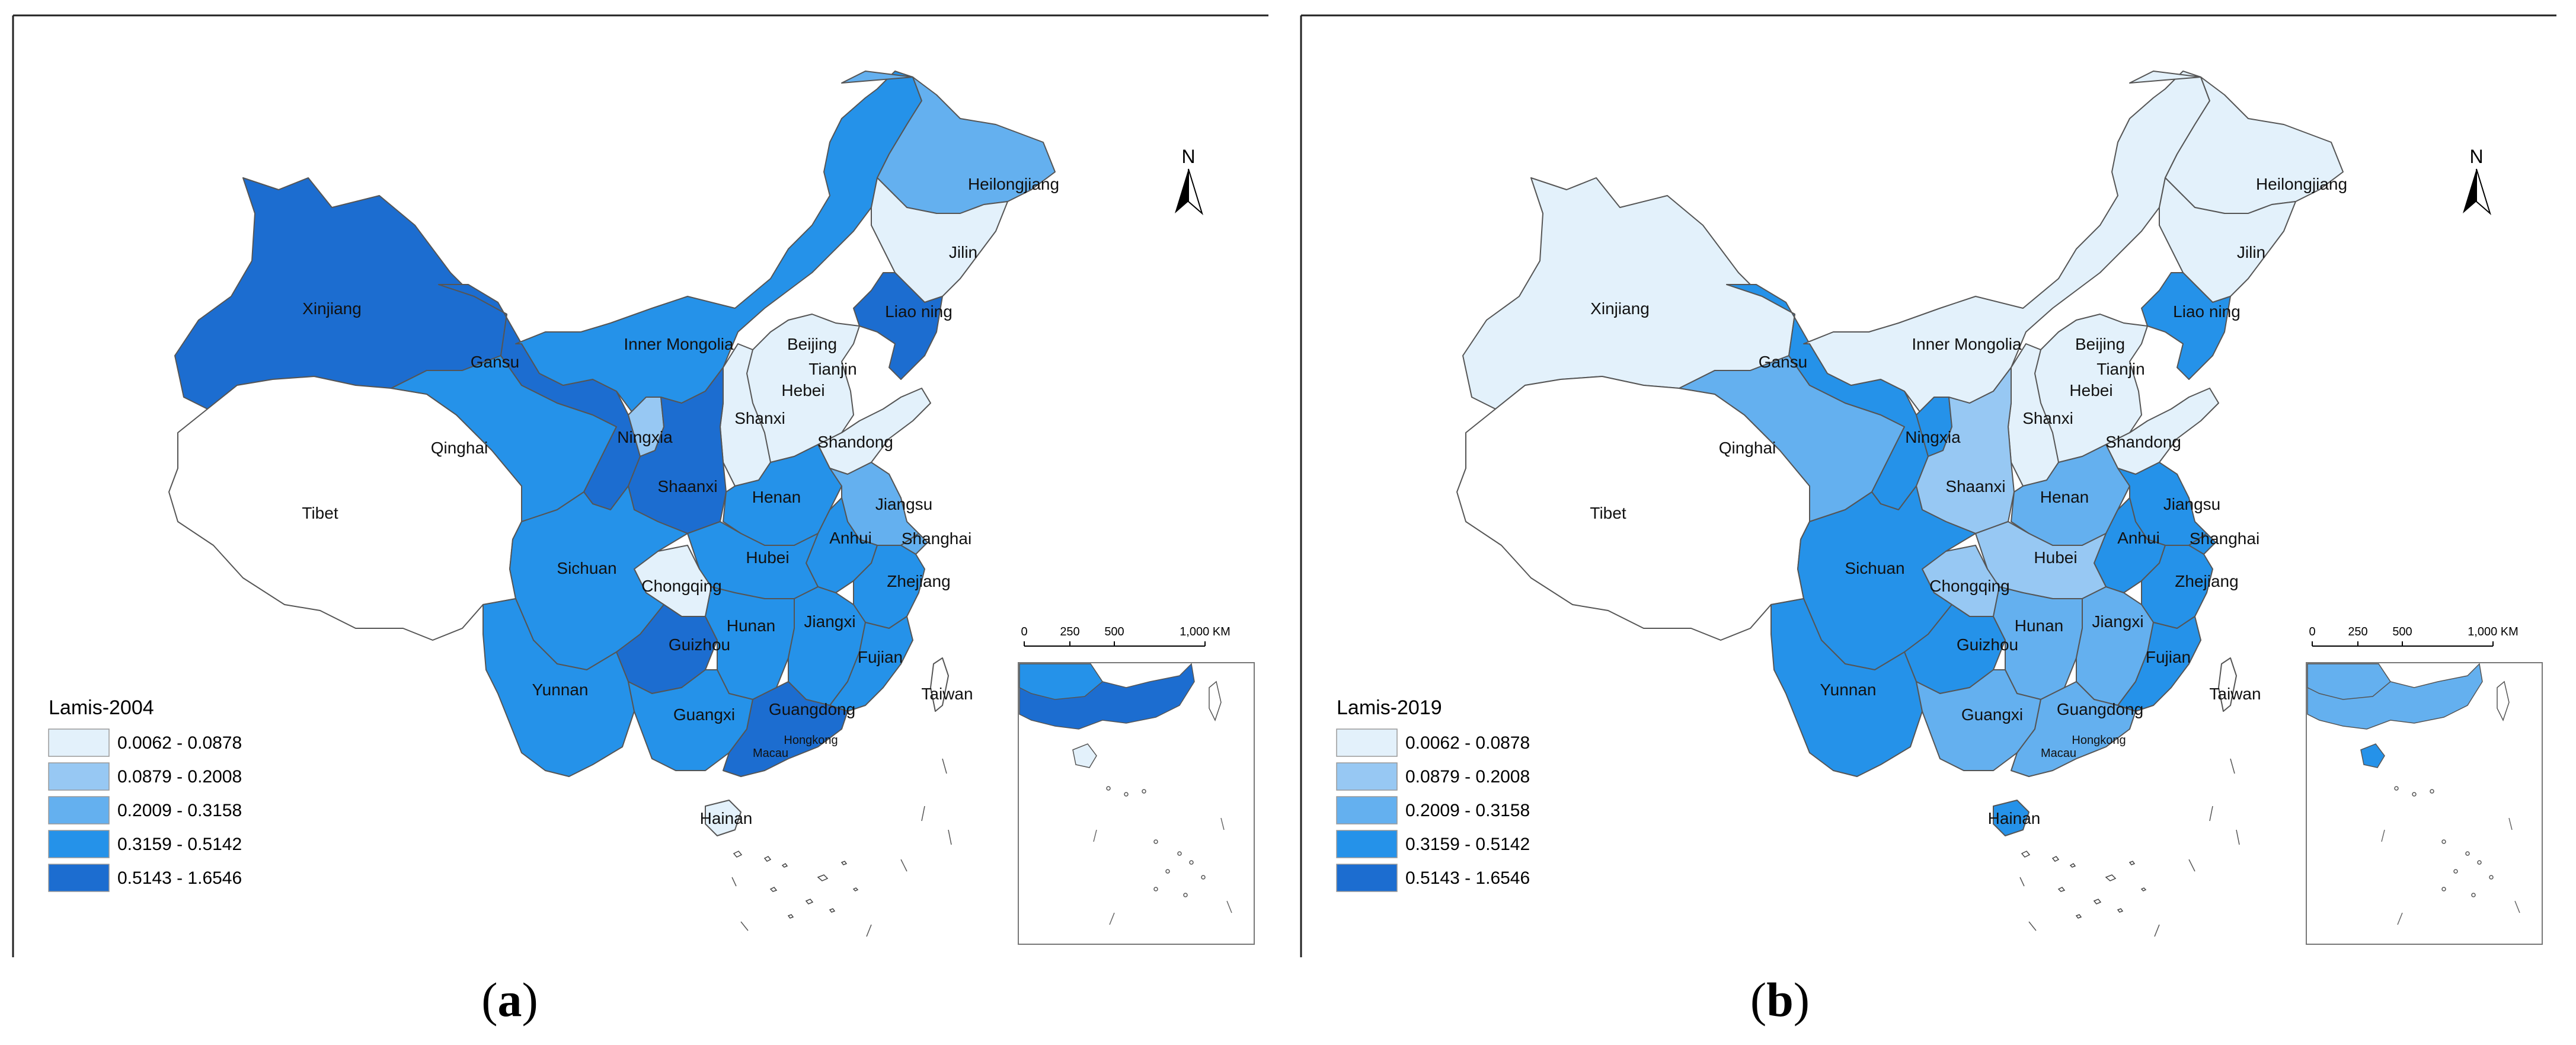 The width and height of the screenshot is (2576, 1045). Describe the element at coordinates (1114, 631) in the screenshot. I see `scale-tick-label: 500` at that location.